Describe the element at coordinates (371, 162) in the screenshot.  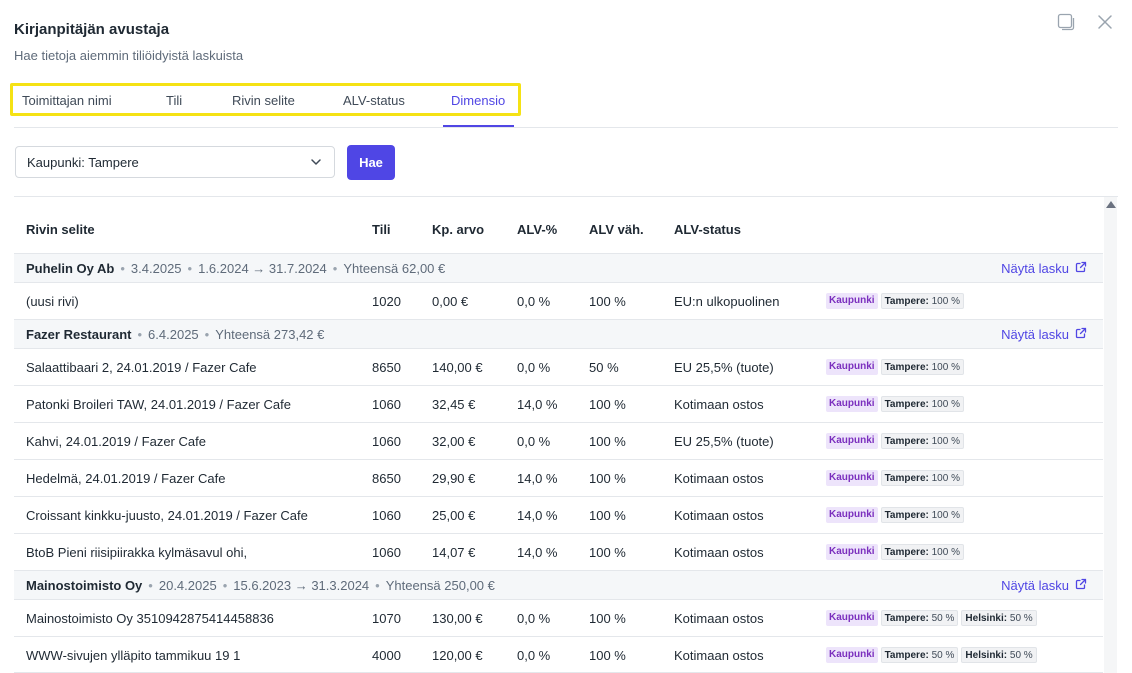
I see `search-button: Hae` at that location.